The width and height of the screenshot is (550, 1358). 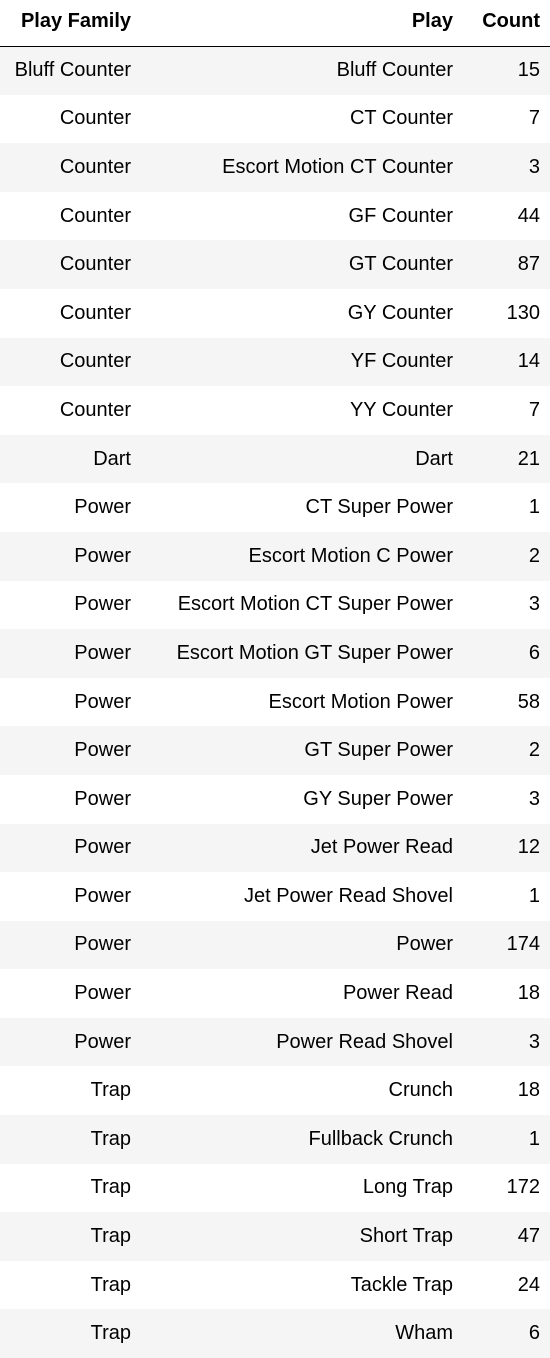 I want to click on cell-play: Escort Motion Power, so click(x=360, y=701).